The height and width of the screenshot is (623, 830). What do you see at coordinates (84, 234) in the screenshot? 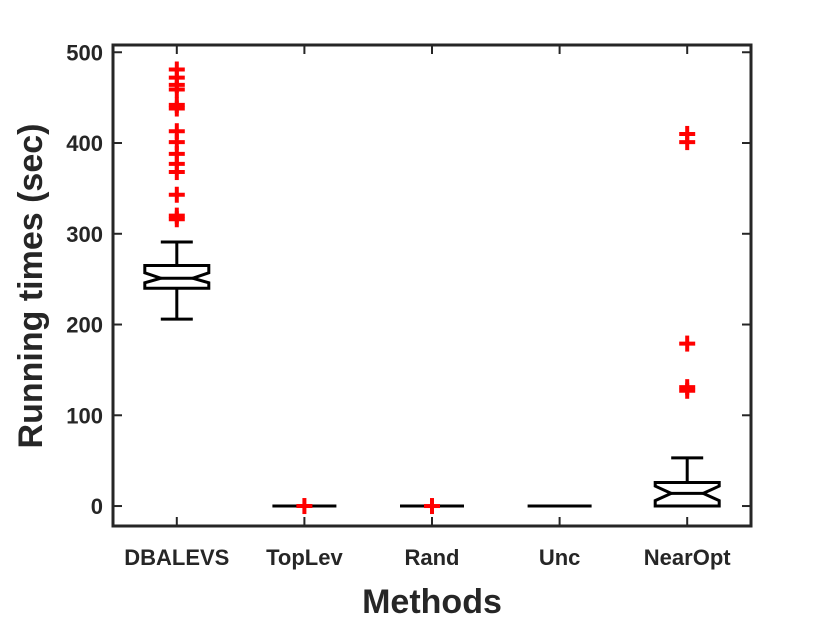
I see `y-tick-label: 300` at bounding box center [84, 234].